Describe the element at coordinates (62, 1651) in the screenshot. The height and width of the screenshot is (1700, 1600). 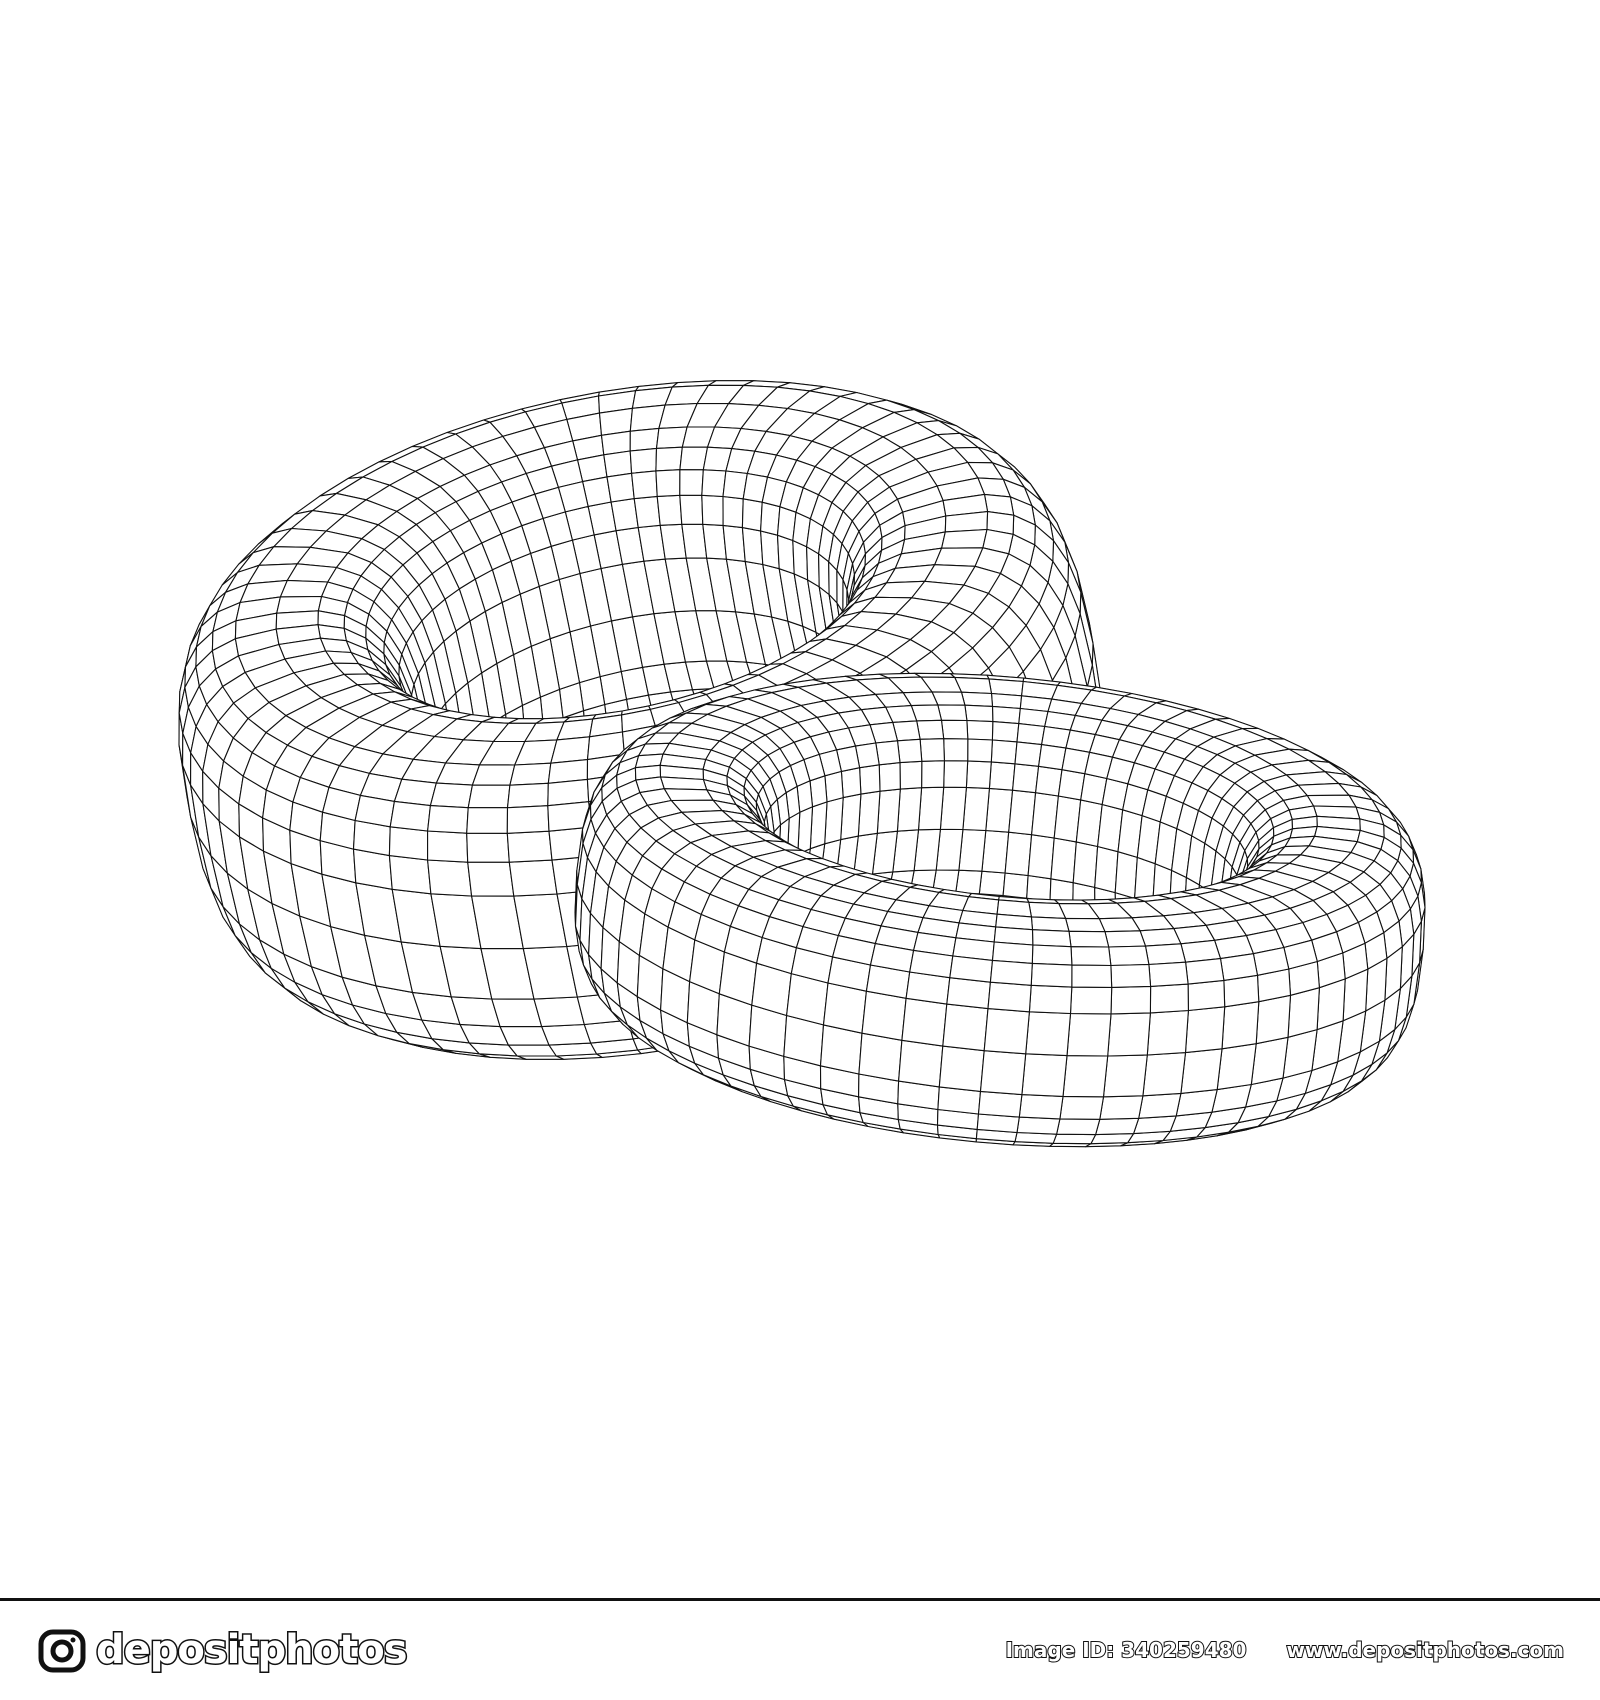
I see `camera-icon` at that location.